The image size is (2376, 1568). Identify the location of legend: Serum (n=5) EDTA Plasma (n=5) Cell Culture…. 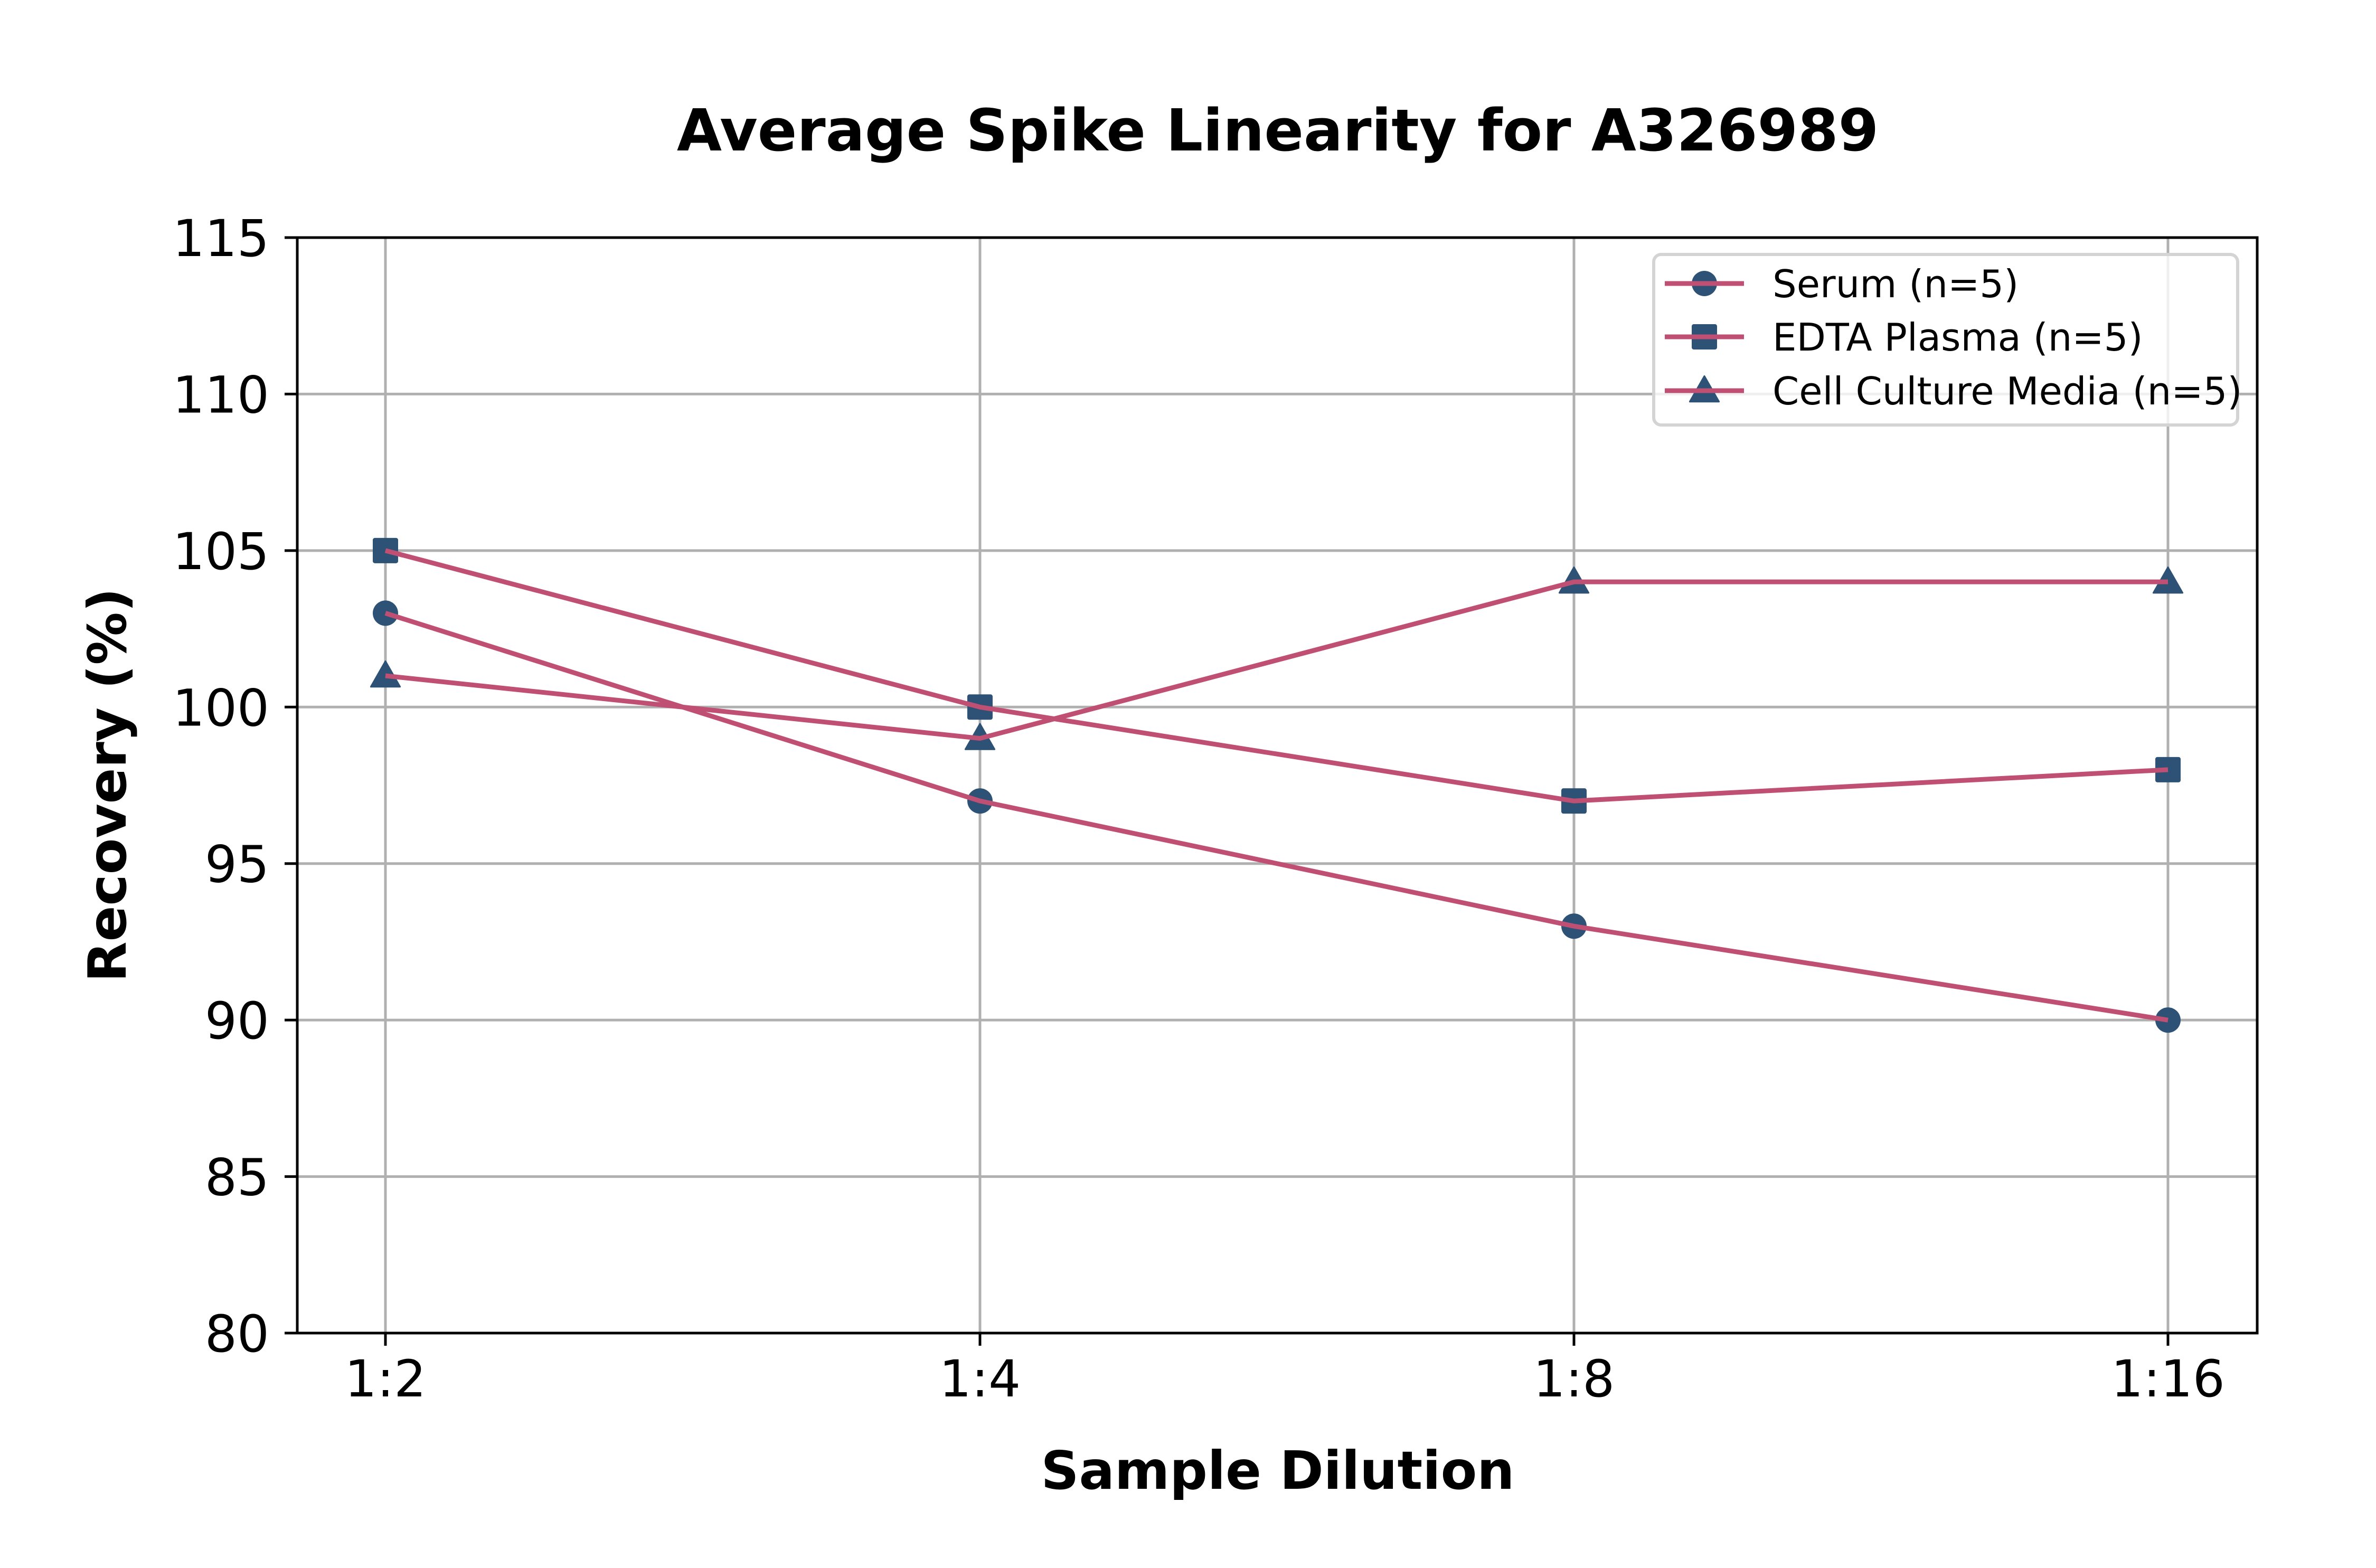
(1947, 340).